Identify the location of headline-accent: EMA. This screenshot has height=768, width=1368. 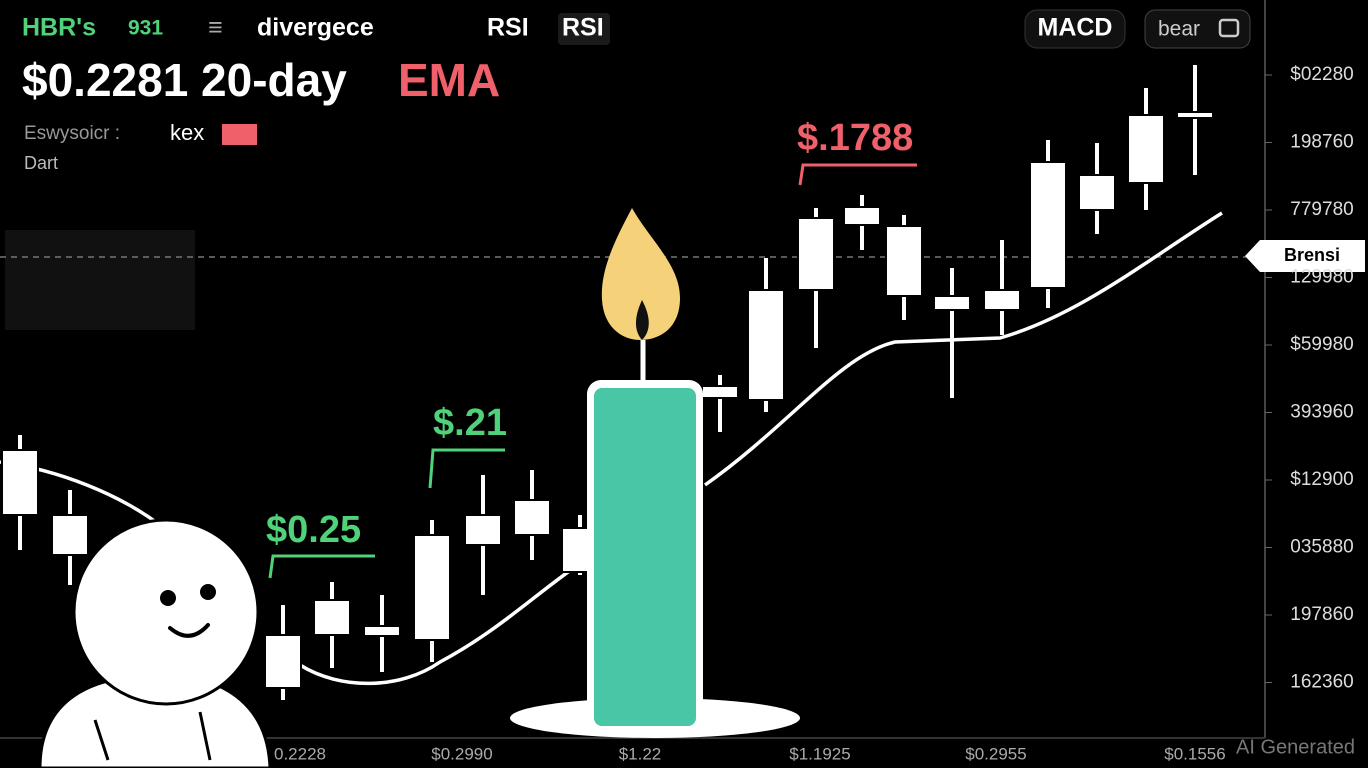
(449, 80).